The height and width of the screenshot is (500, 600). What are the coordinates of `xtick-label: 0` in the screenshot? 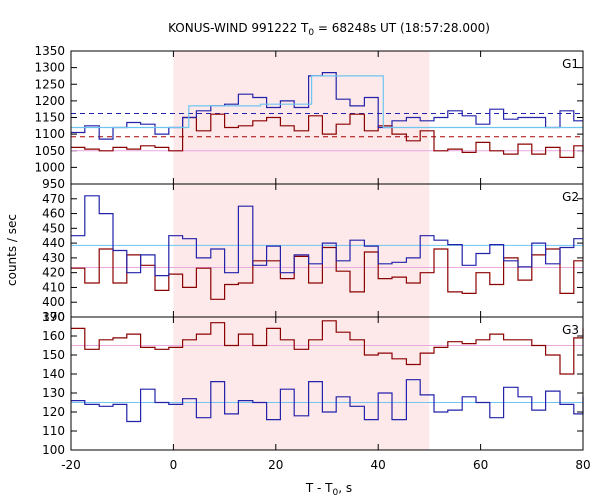 It's located at (174, 465).